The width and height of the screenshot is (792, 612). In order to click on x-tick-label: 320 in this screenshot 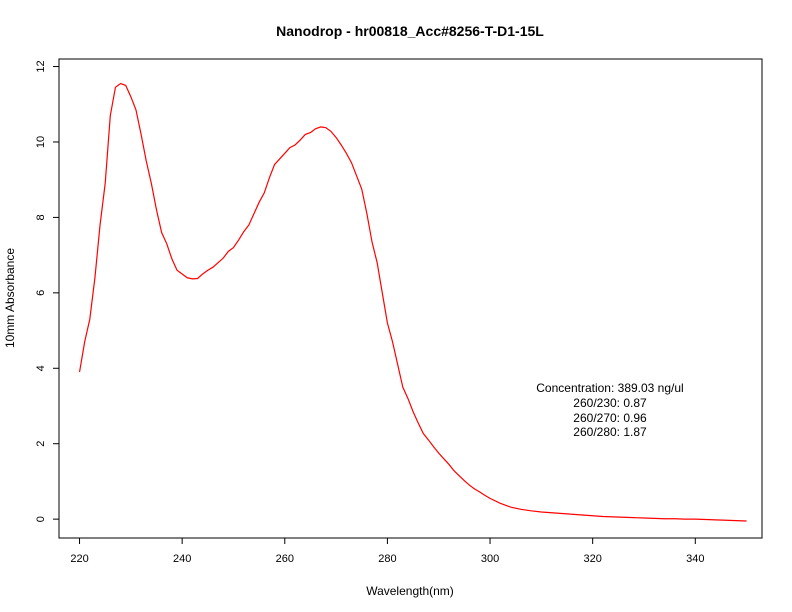, I will do `click(592, 559)`.